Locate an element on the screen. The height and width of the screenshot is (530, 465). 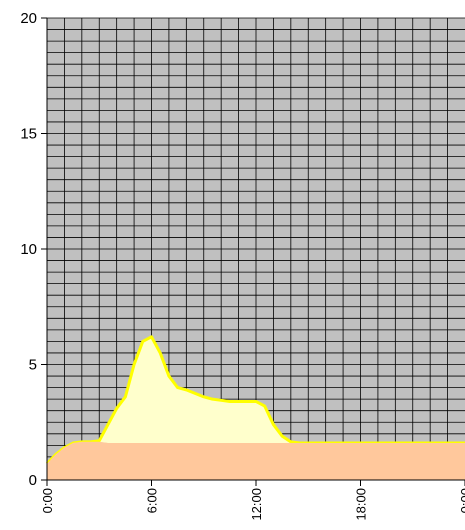
y-tick-label: 5 is located at coordinates (33, 365).